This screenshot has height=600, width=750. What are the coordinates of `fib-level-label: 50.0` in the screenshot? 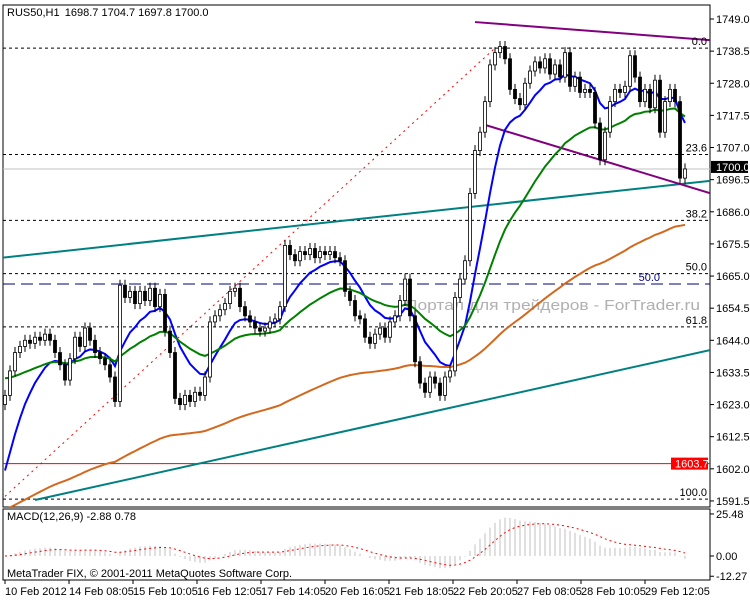 It's located at (696, 268).